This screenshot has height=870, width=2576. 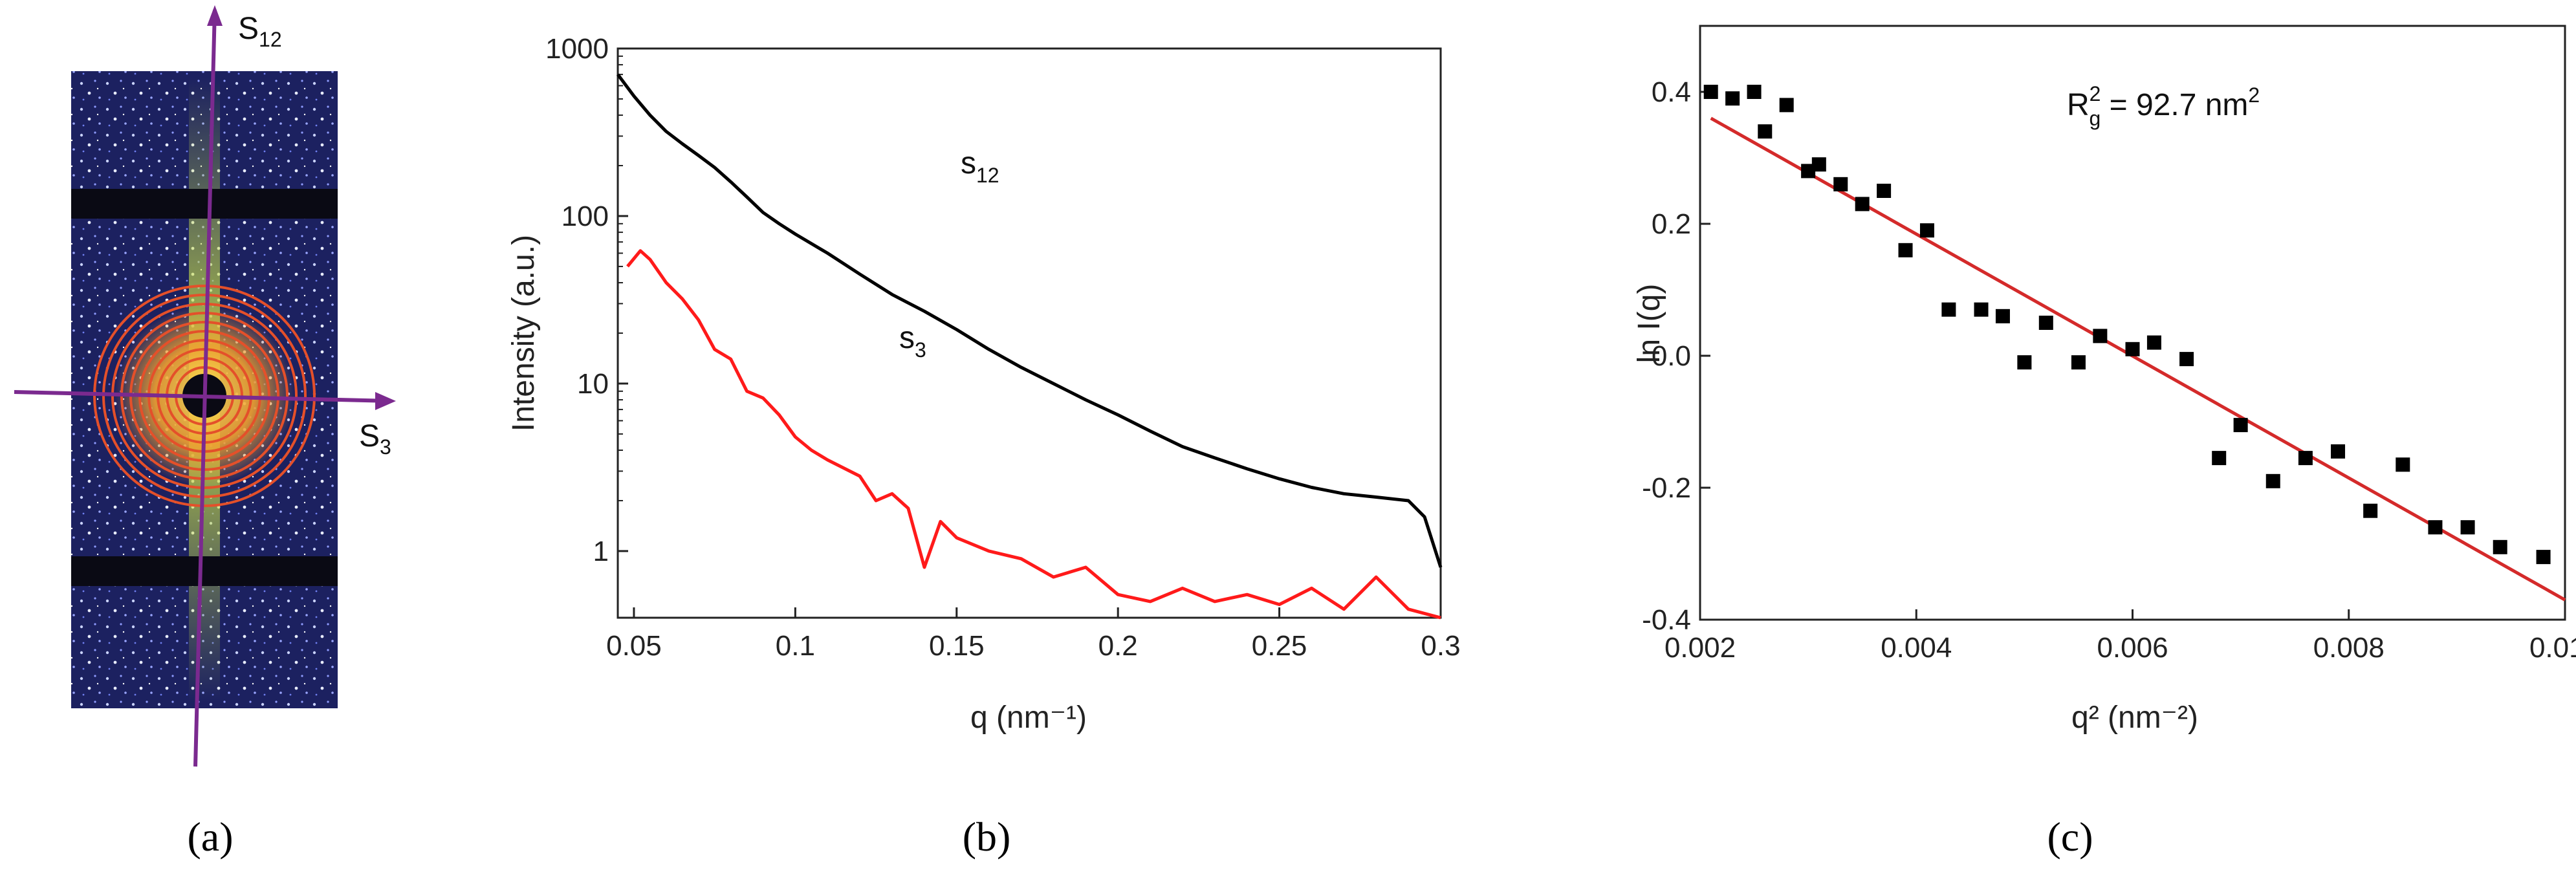 What do you see at coordinates (1649, 324) in the screenshot?
I see `y-axis-title: ln I(q)` at bounding box center [1649, 324].